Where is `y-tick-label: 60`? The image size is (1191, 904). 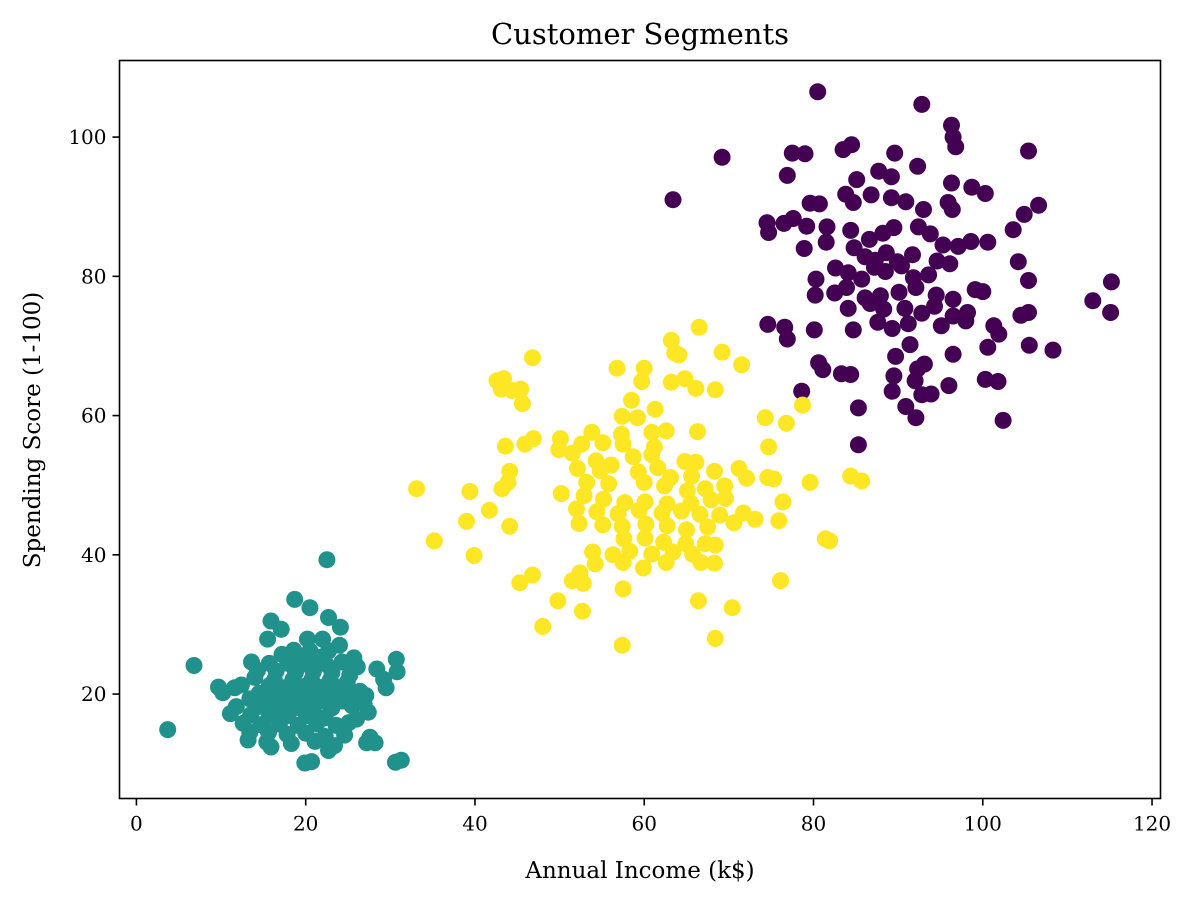
y-tick-label: 60 is located at coordinates (93, 416).